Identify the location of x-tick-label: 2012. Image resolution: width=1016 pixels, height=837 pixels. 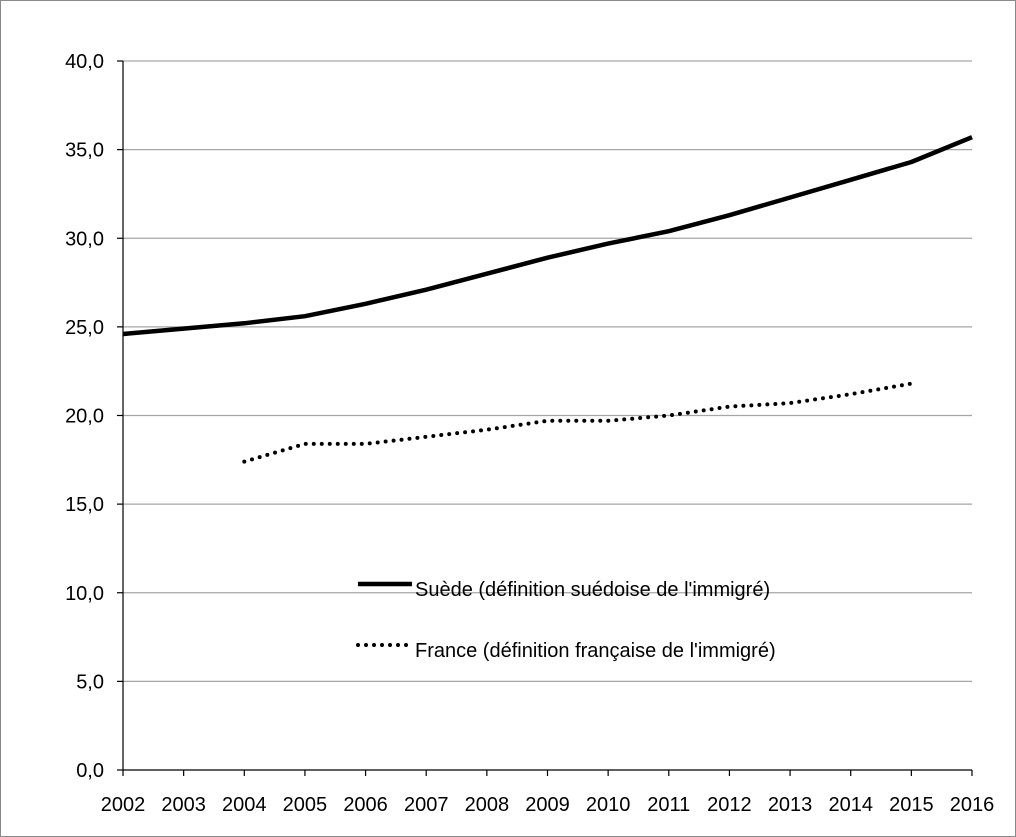
(729, 805).